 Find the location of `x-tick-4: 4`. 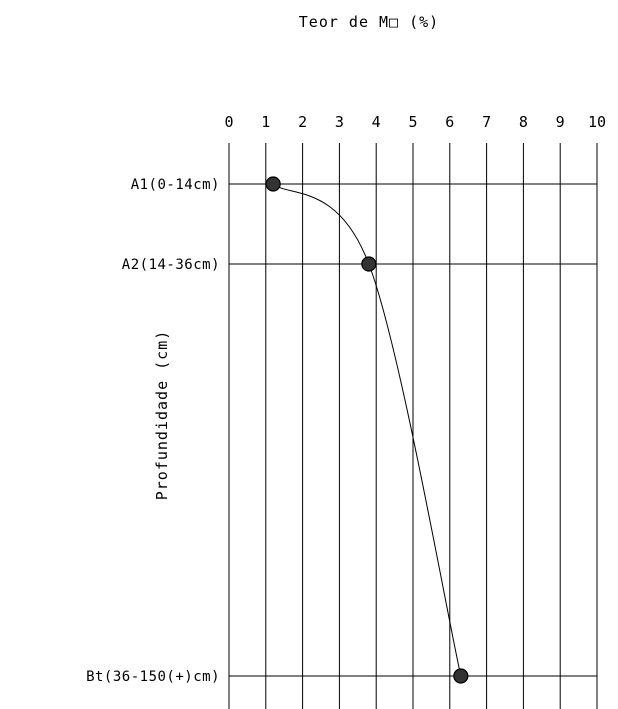

x-tick-4: 4 is located at coordinates (376, 122).